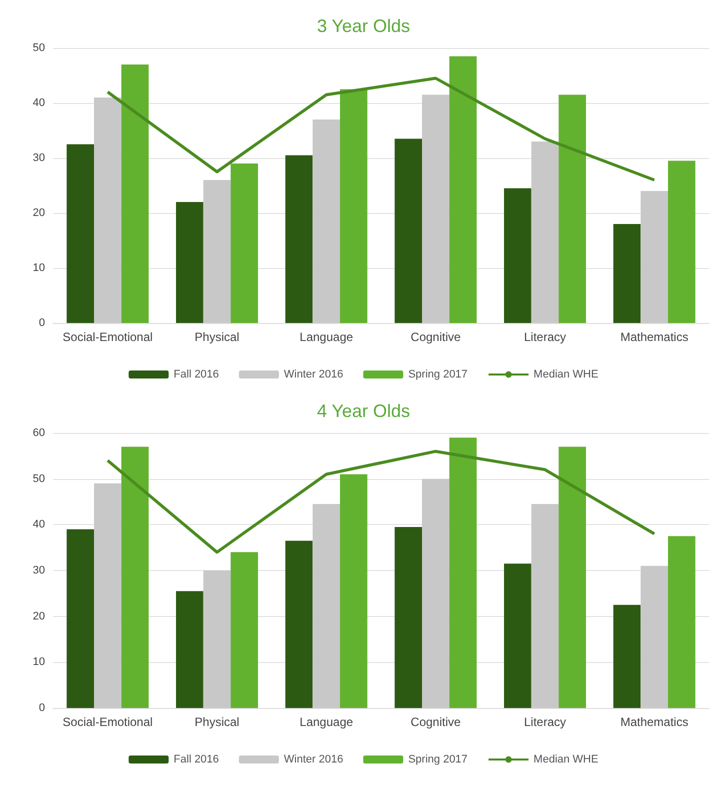  I want to click on y-tick-label: 60, so click(38, 433).